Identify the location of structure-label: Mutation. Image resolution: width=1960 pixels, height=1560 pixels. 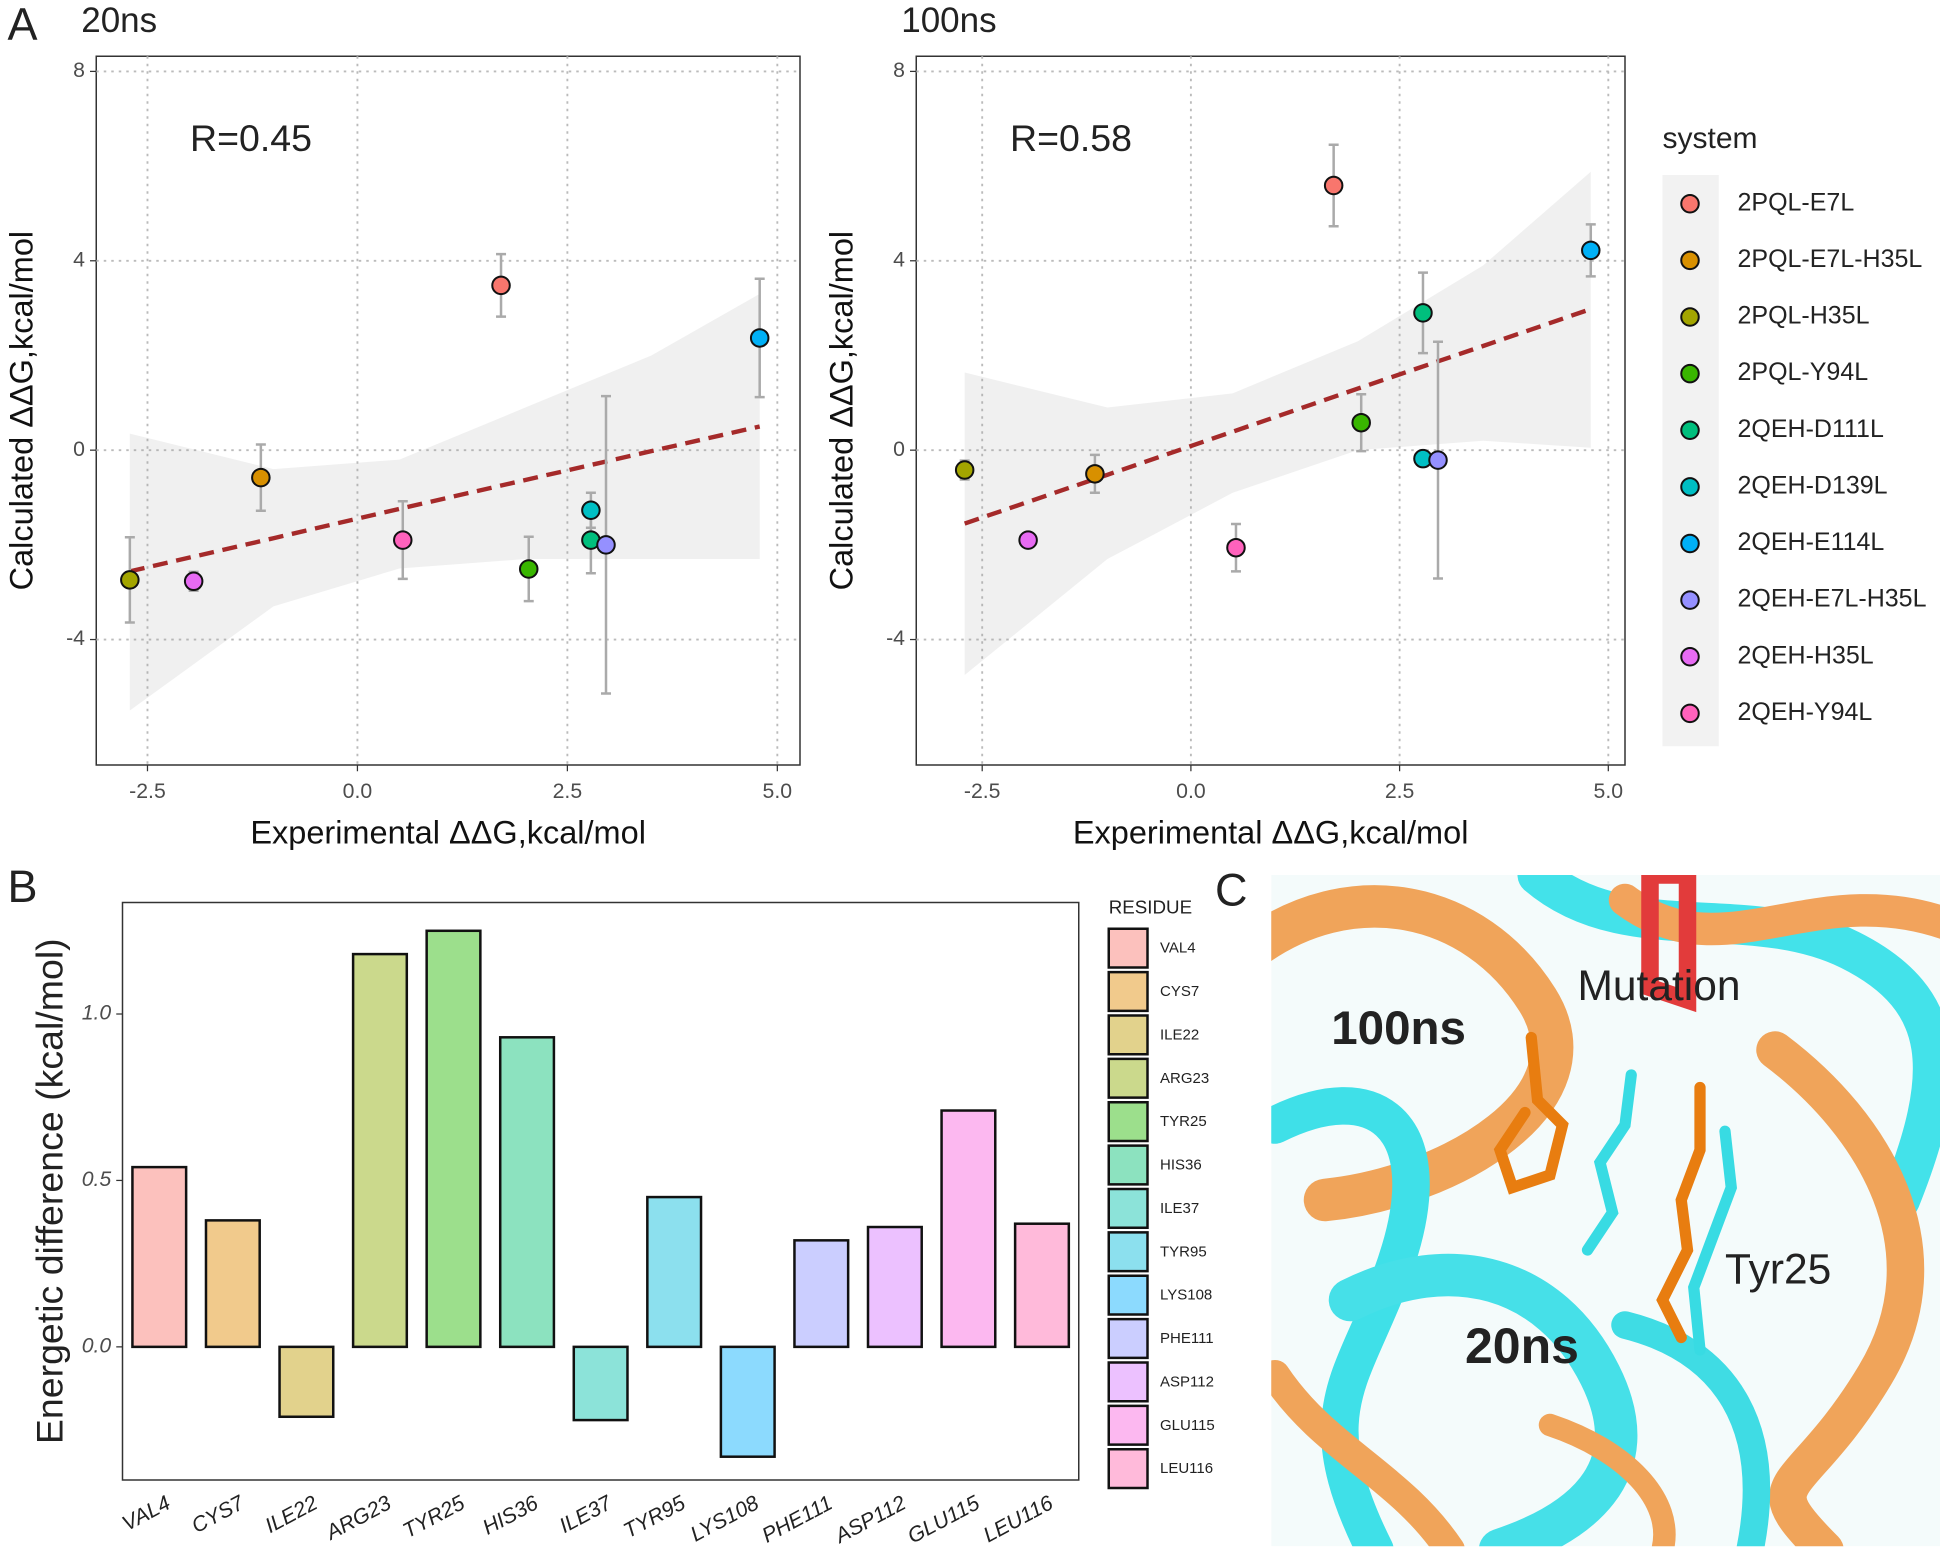
(1659, 986).